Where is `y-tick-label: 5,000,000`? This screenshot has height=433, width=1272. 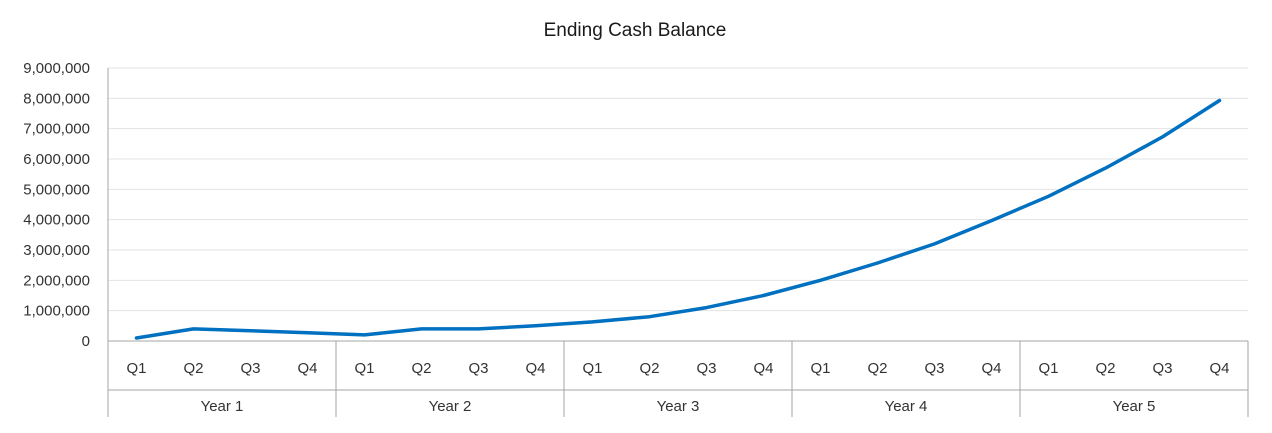
y-tick-label: 5,000,000 is located at coordinates (56, 189).